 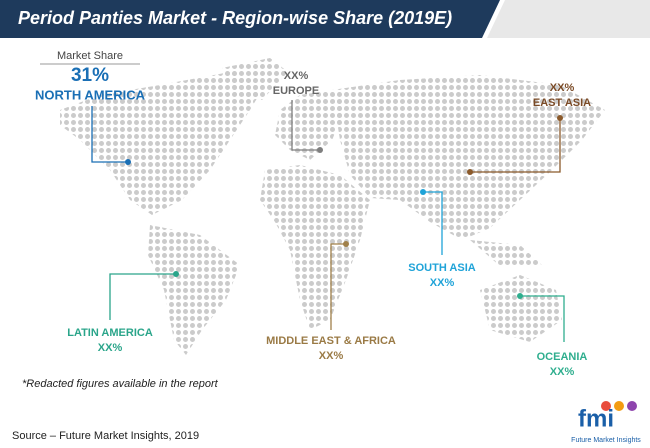 What do you see at coordinates (90, 75) in the screenshot?
I see `highlight-value: 31%` at bounding box center [90, 75].